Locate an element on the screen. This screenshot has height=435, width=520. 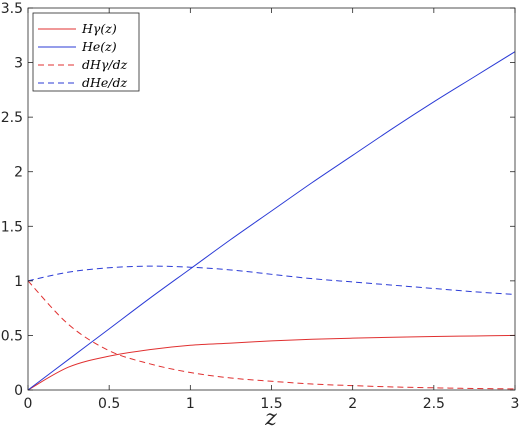
x-axis-label: z is located at coordinates (270, 418).